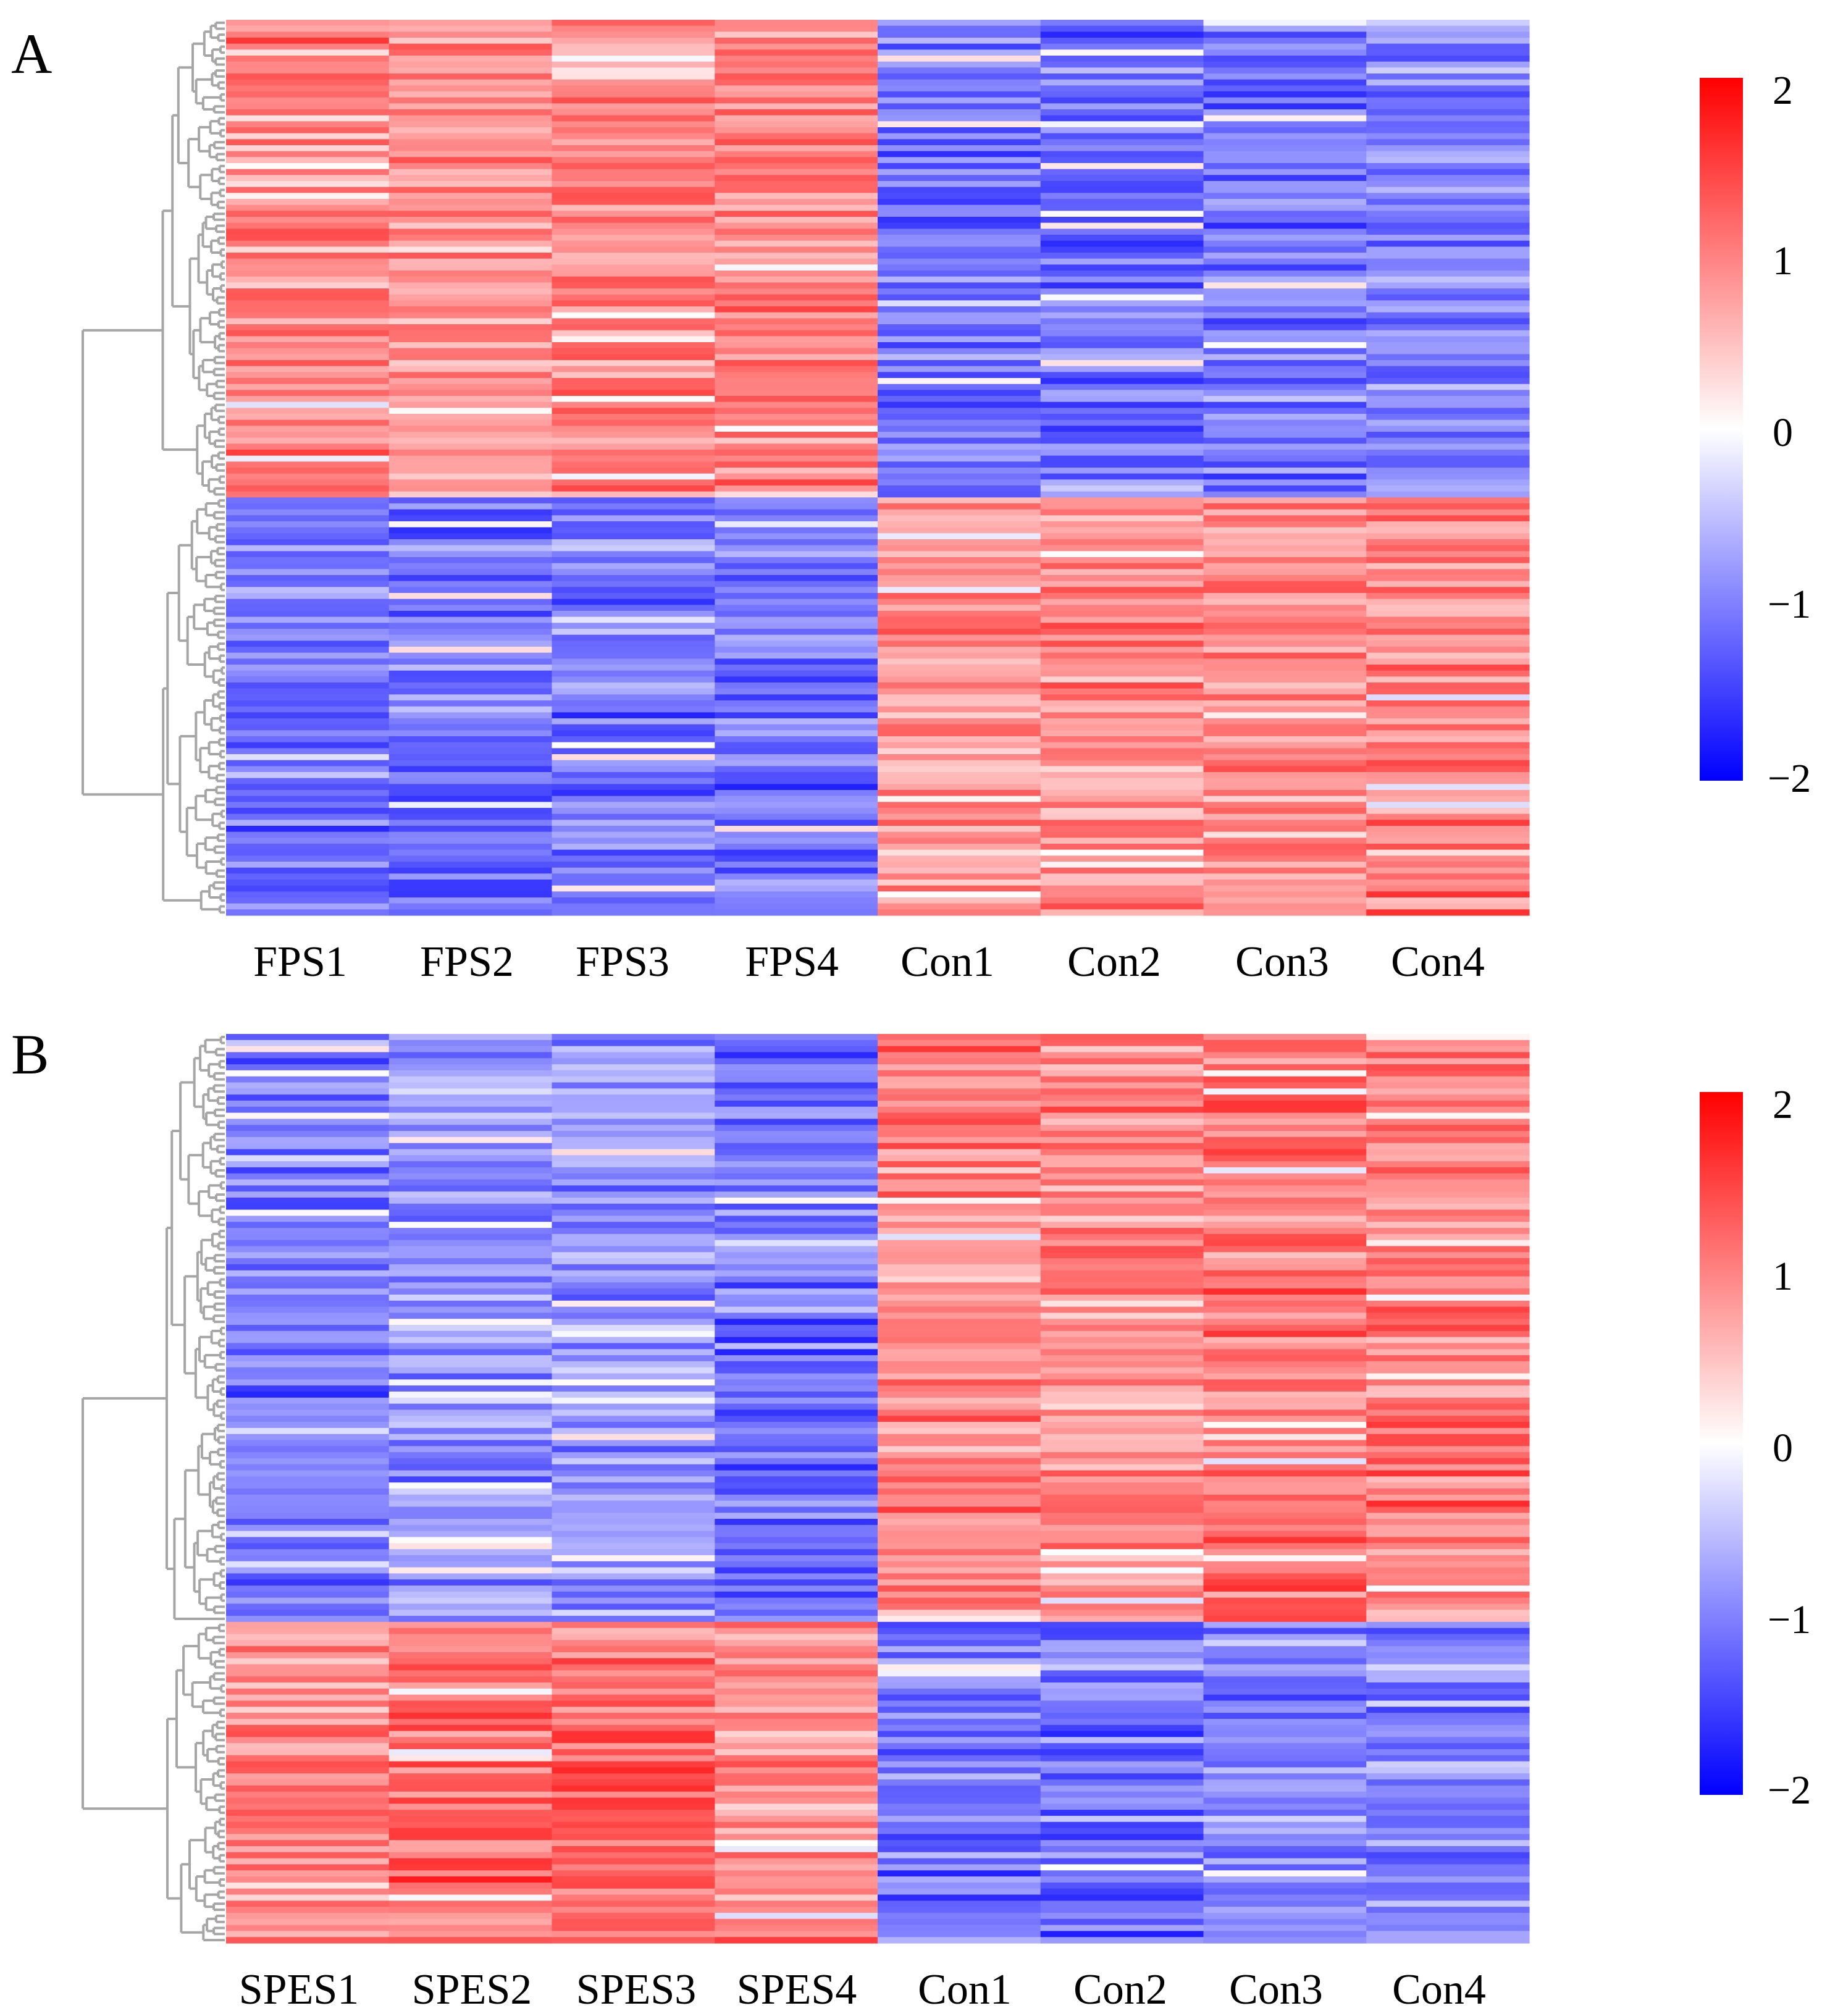 Image resolution: width=1830 pixels, height=2016 pixels. Describe the element at coordinates (1783, 261) in the screenshot. I see `colorbar-tick-label: 1` at that location.